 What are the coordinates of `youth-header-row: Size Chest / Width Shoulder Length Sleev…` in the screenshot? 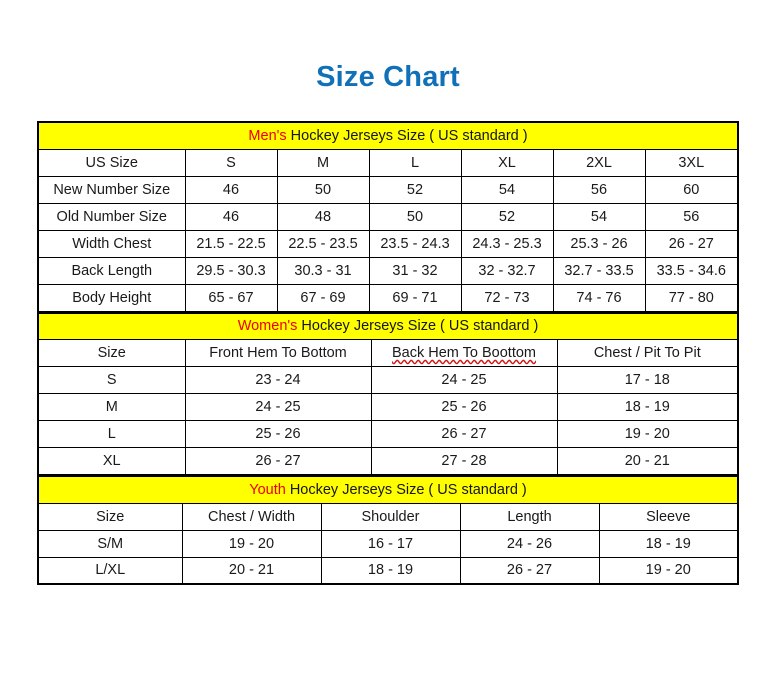 It's located at (388, 516).